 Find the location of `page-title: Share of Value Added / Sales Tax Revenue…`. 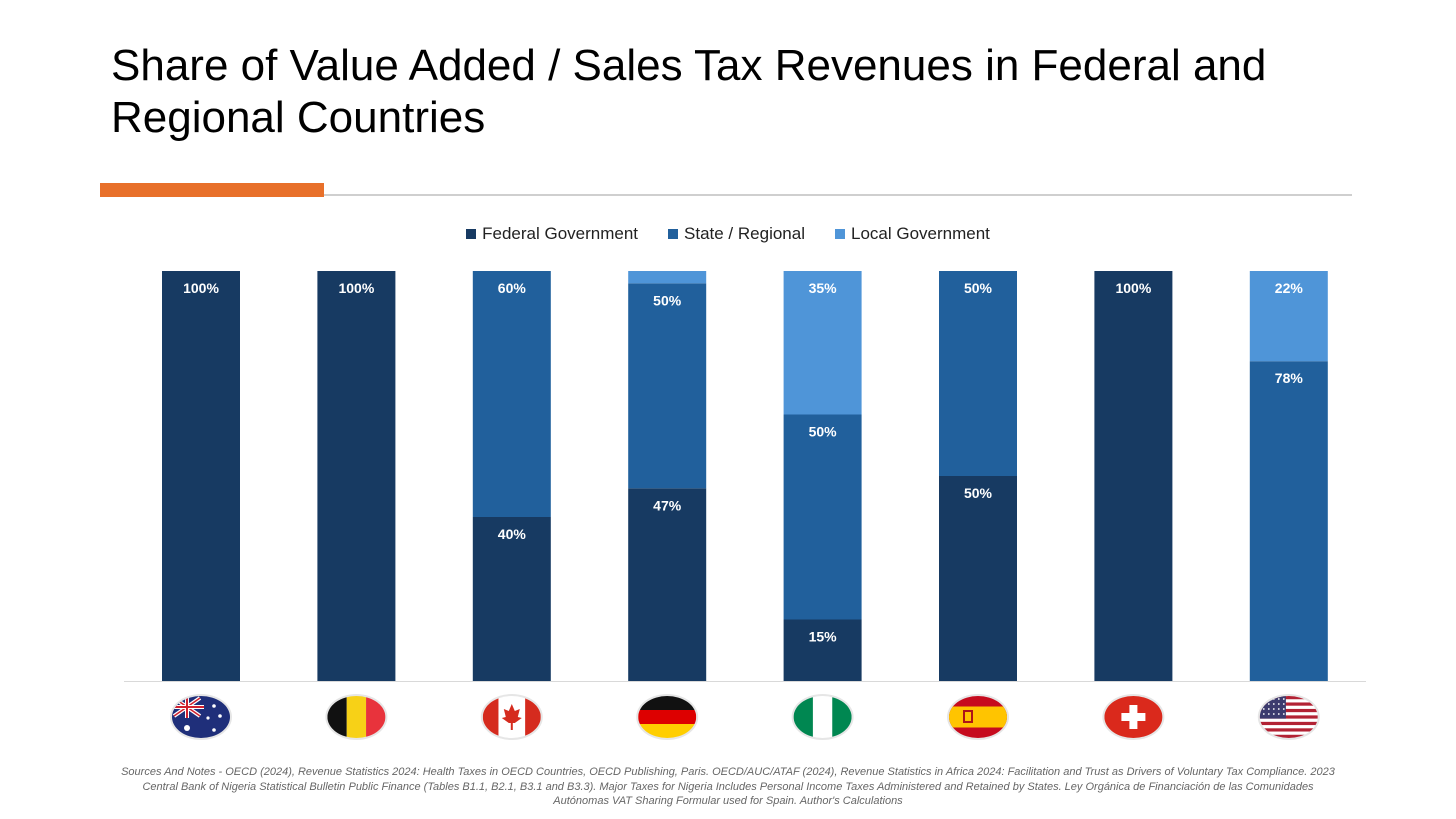

page-title: Share of Value Added / Sales Tax Revenue… is located at coordinates (689, 91).